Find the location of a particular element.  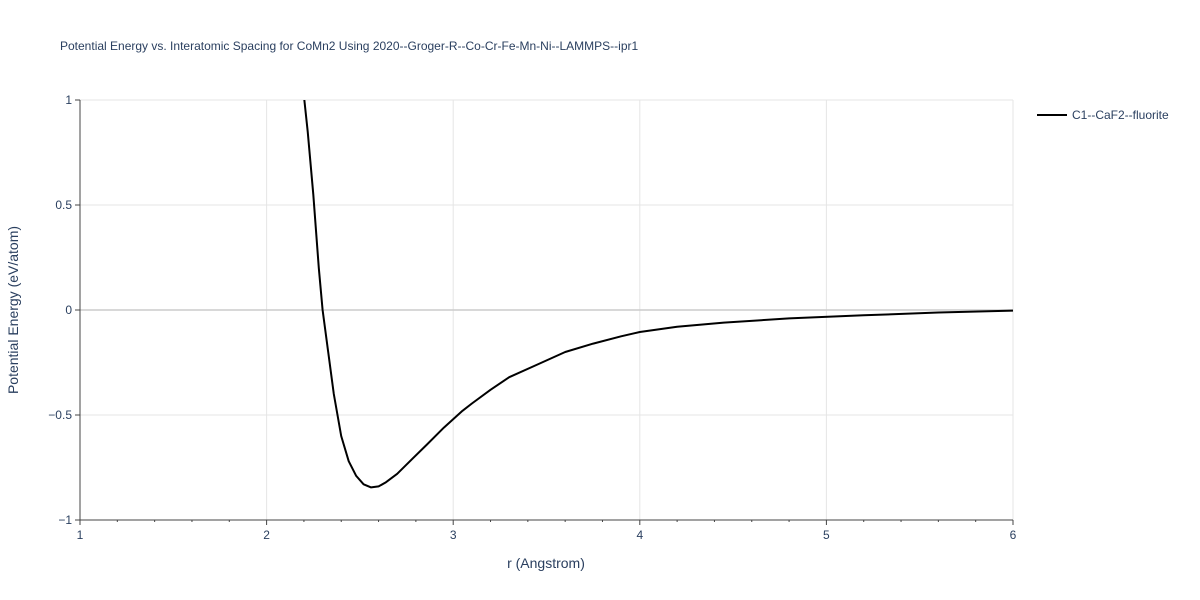

y-tick-label: 0 is located at coordinates (68, 310).